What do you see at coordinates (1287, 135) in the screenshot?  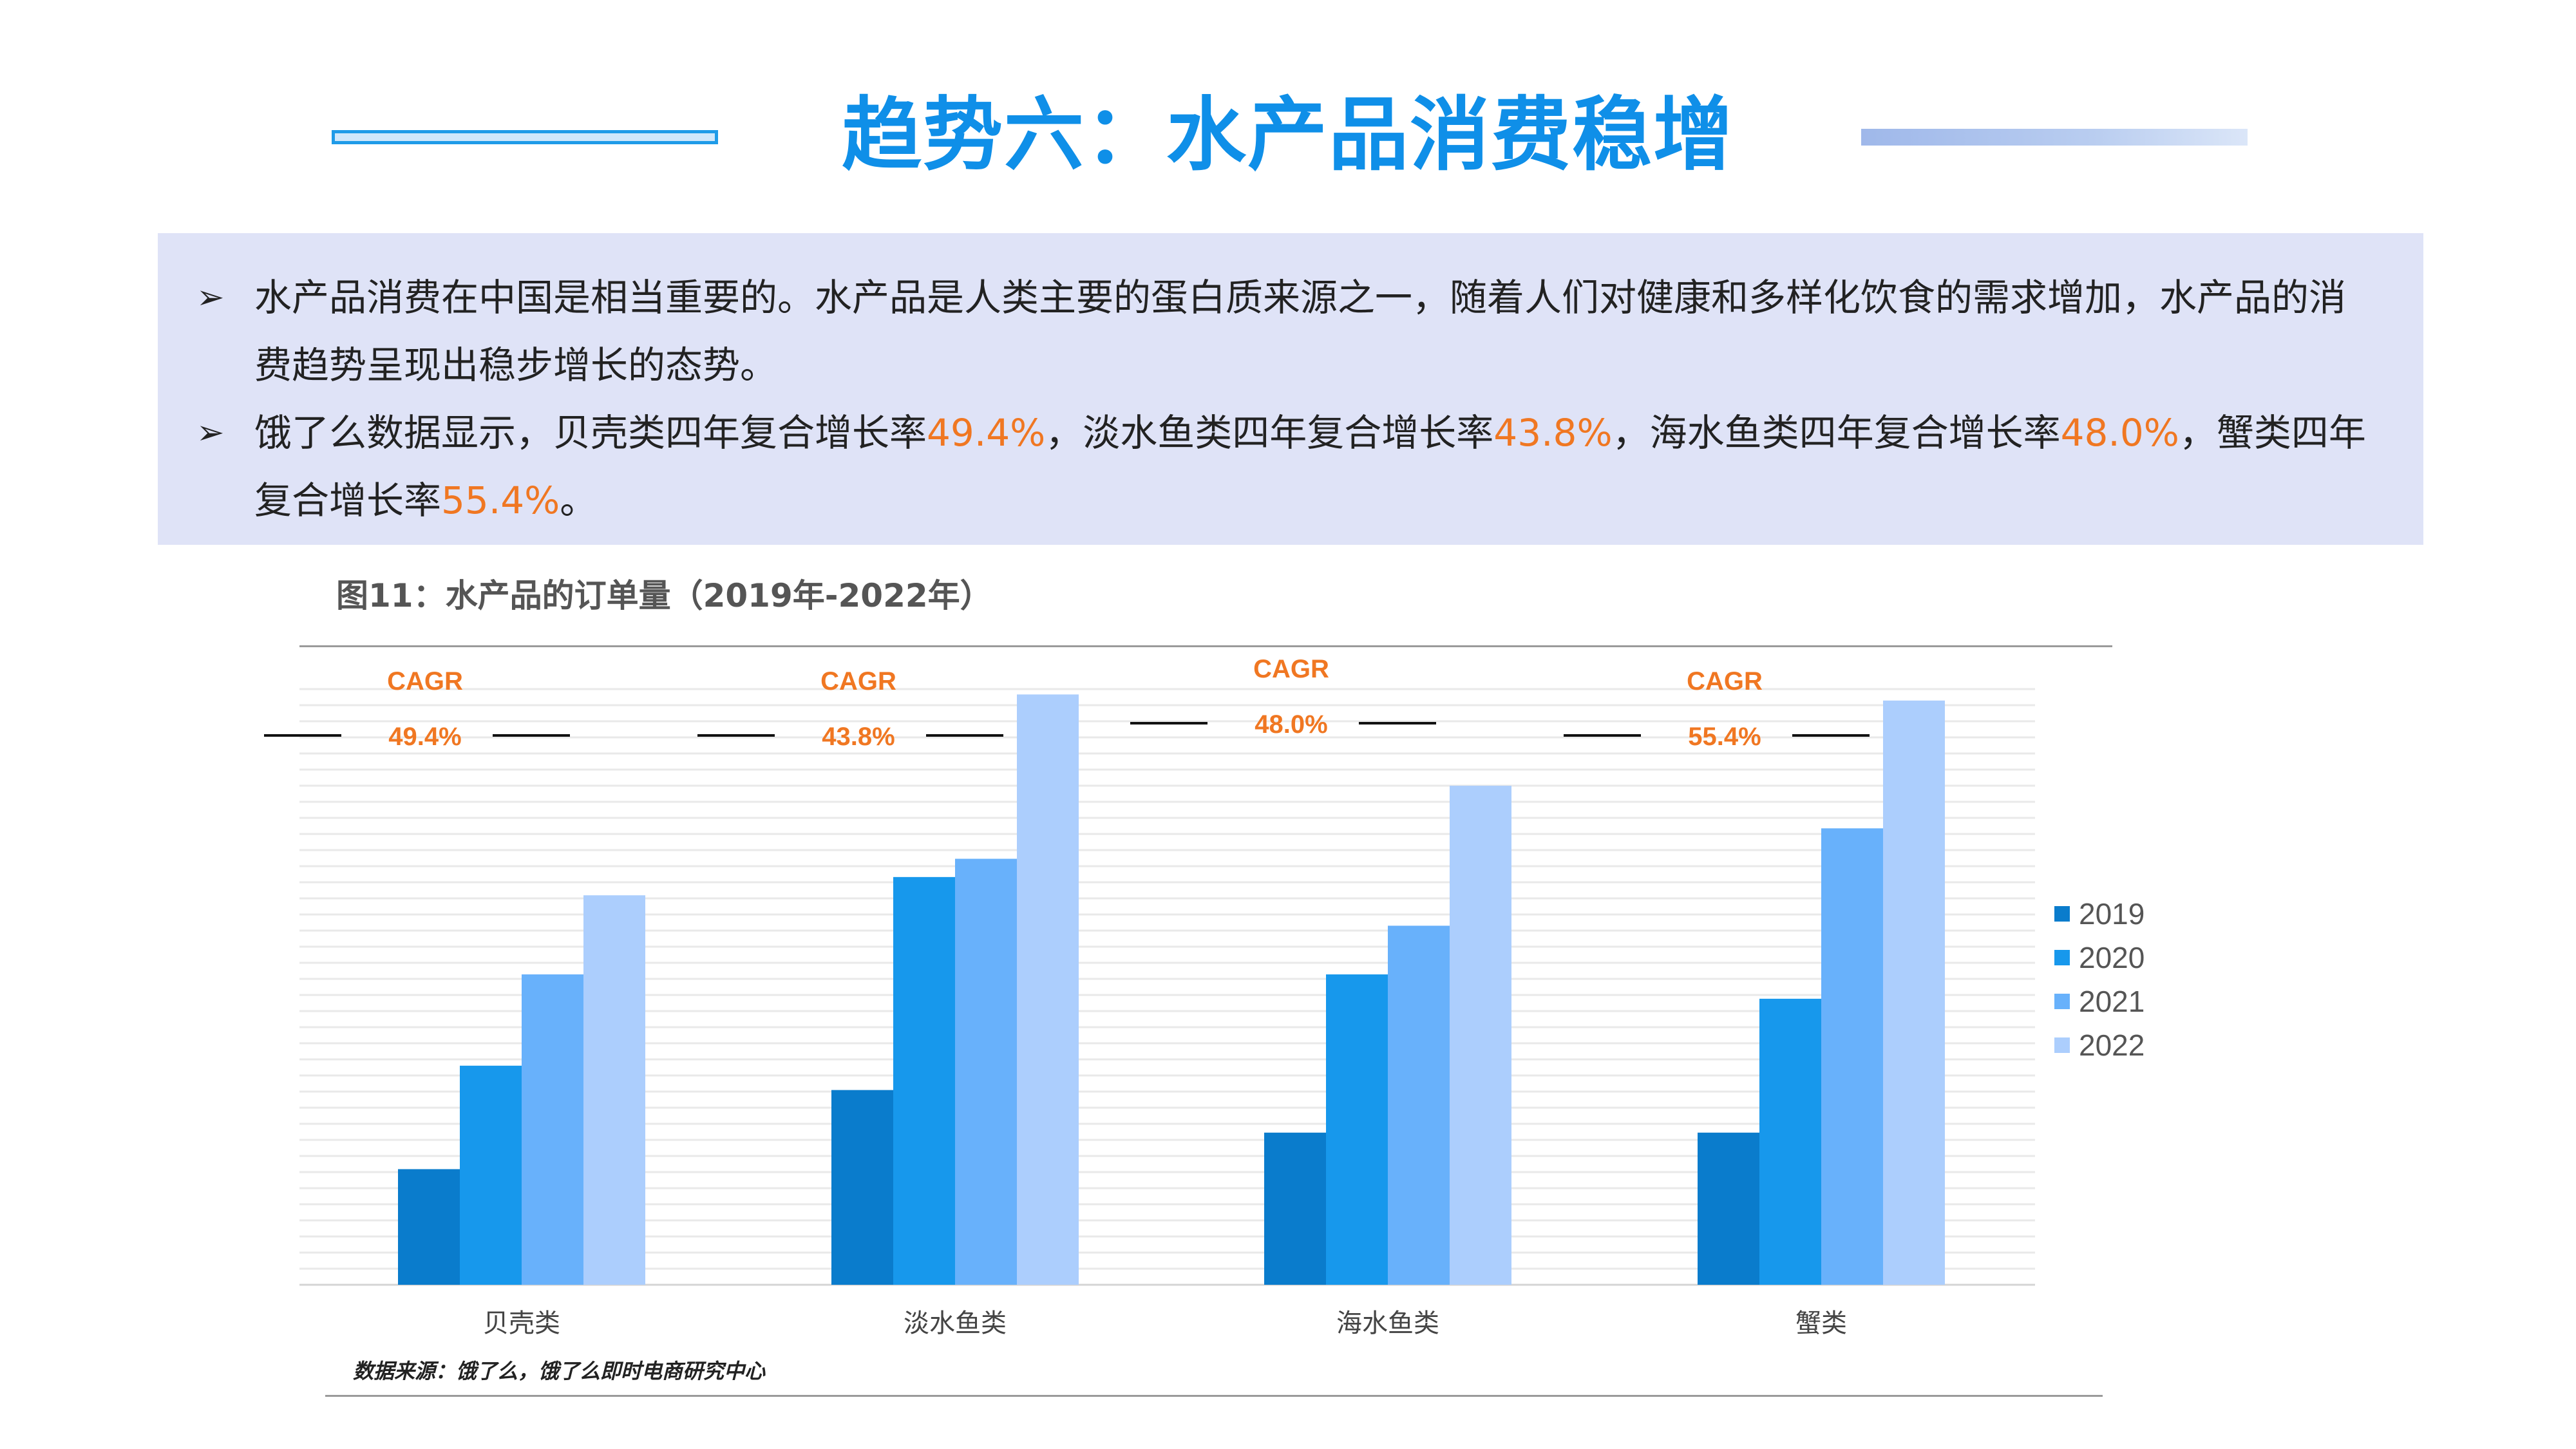 I see `page-title: 趋势六：水产品消费稳增` at bounding box center [1287, 135].